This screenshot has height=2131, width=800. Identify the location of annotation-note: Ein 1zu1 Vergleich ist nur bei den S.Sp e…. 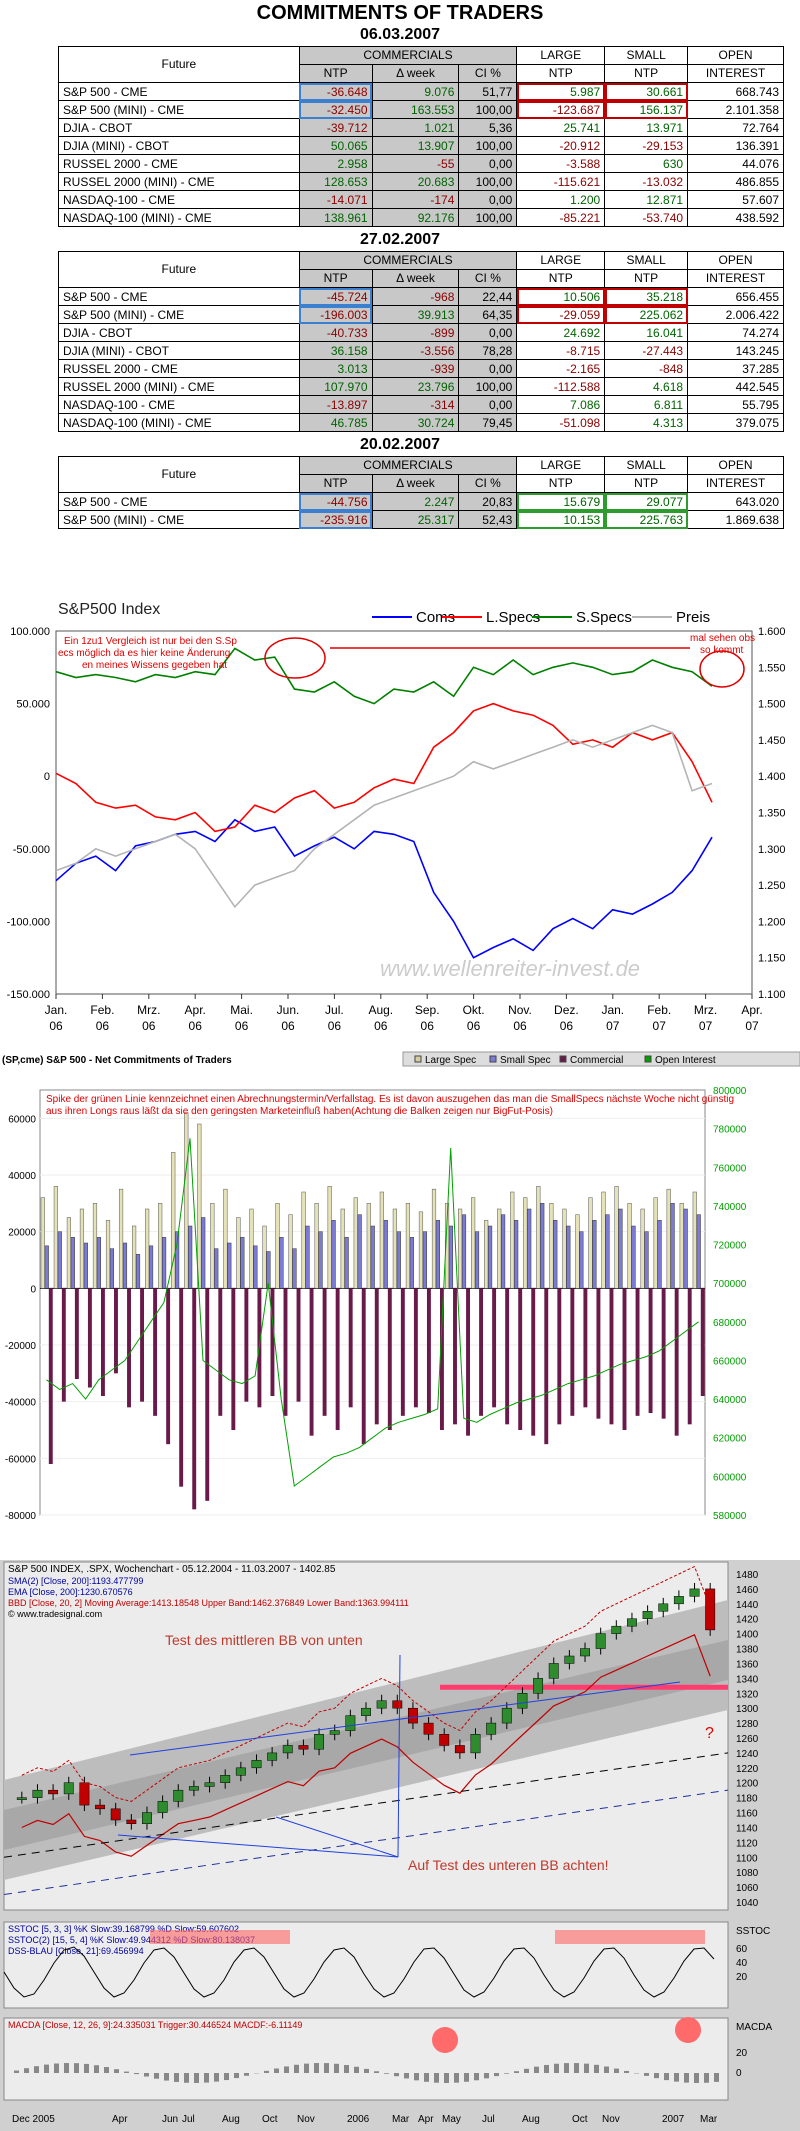
(147, 653).